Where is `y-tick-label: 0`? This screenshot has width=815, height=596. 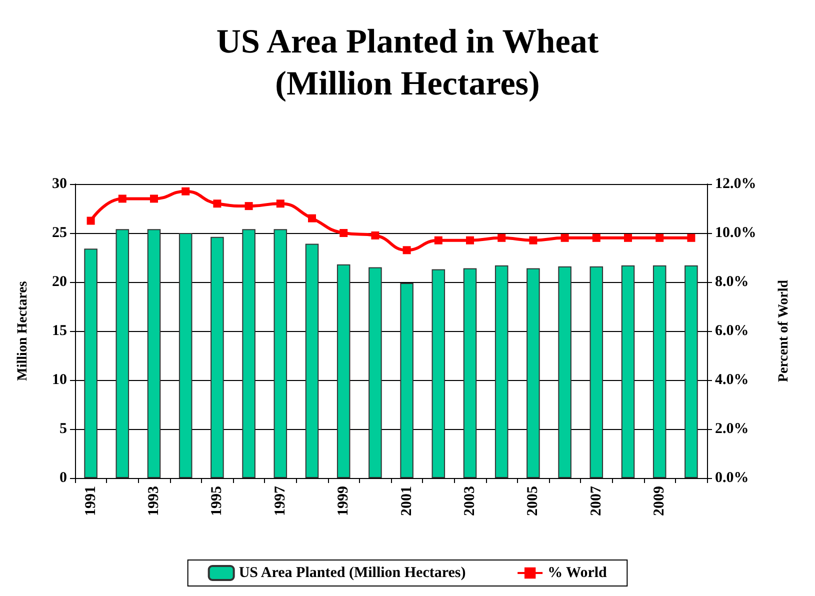 y-tick-label: 0 is located at coordinates (63, 478).